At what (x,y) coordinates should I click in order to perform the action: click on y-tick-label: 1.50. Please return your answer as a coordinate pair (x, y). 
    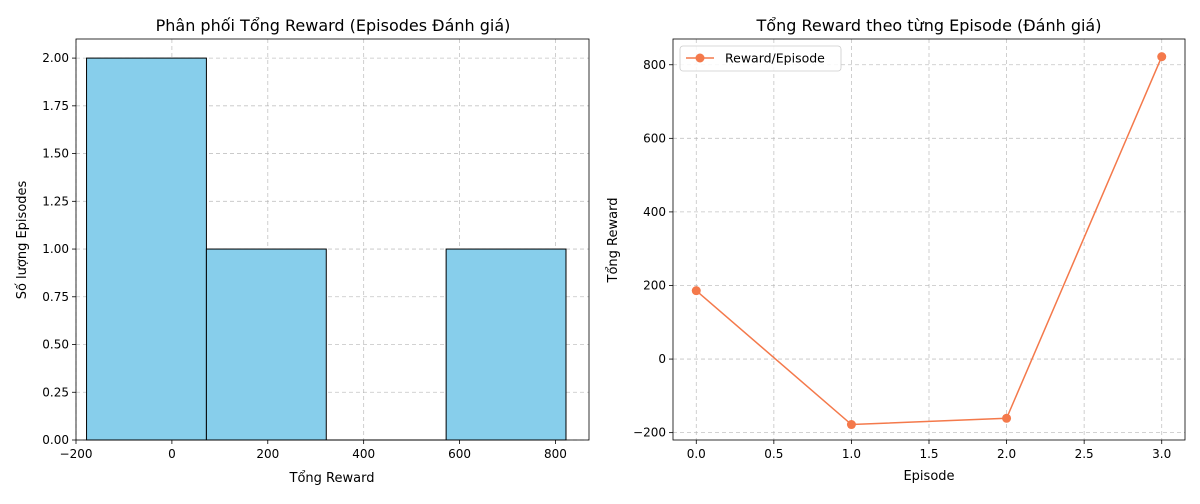
    Looking at the image, I should click on (55, 154).